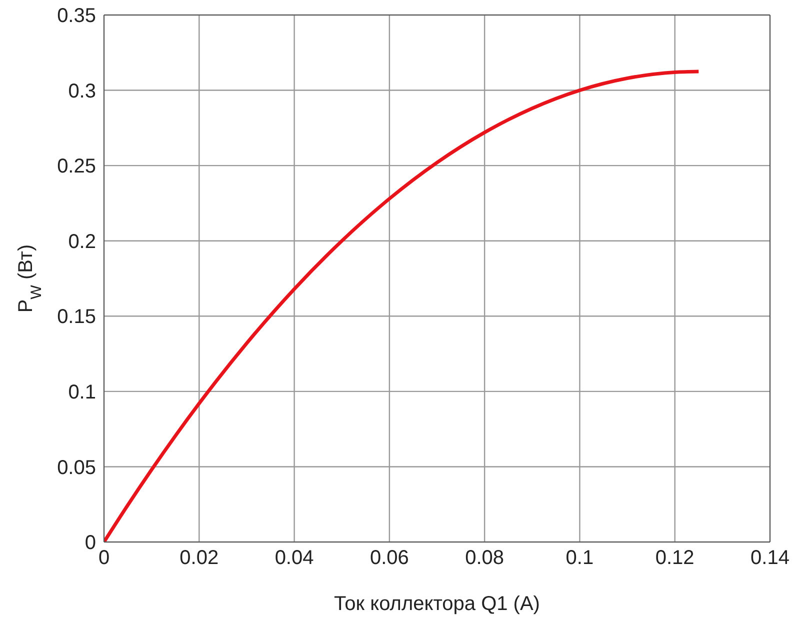 This screenshot has height=632, width=800. I want to click on y-tick-label: 0.05, so click(76, 467).